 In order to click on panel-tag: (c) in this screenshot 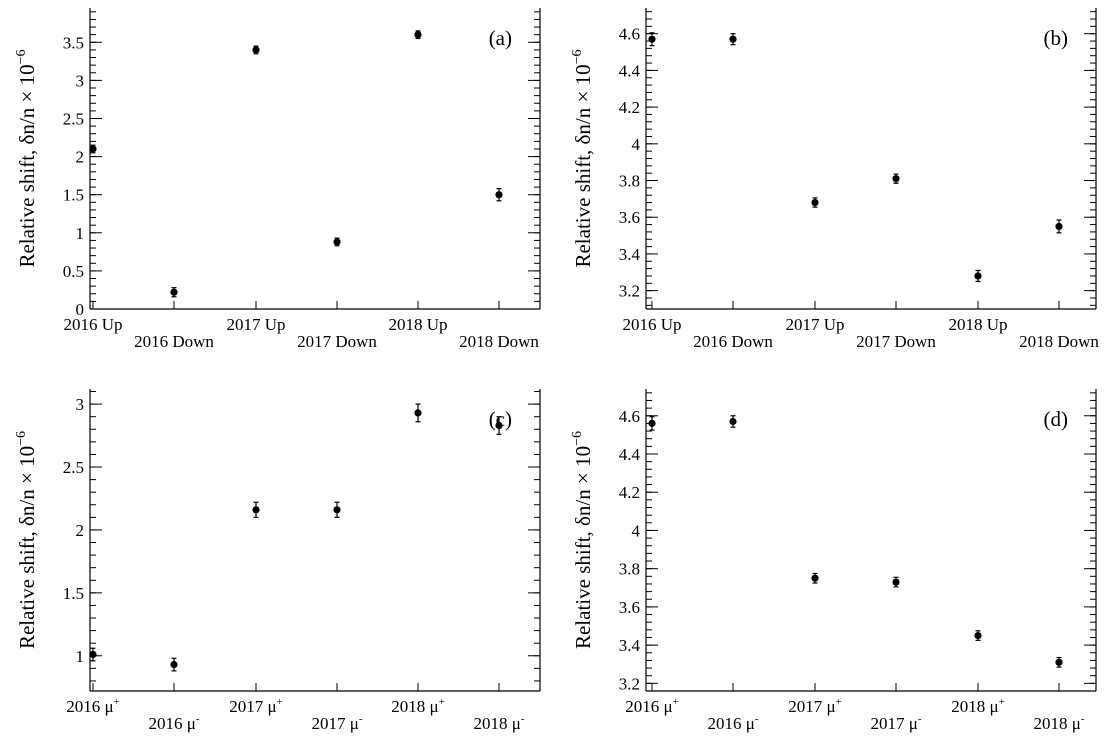, I will do `click(500, 419)`.